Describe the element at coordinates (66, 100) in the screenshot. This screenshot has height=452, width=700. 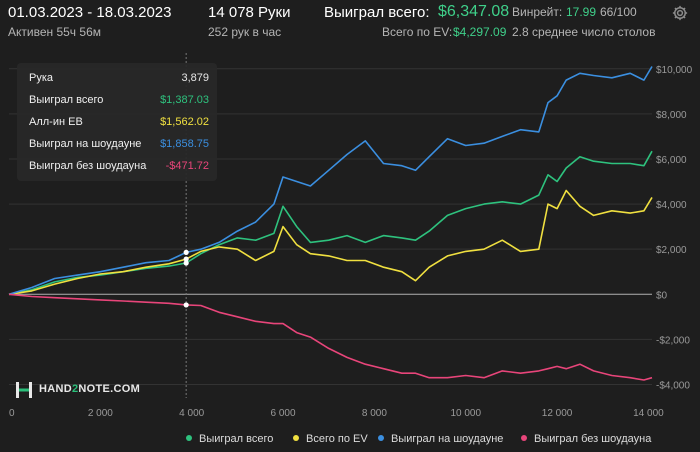
I see `tooltip-label: Выиграл всего` at that location.